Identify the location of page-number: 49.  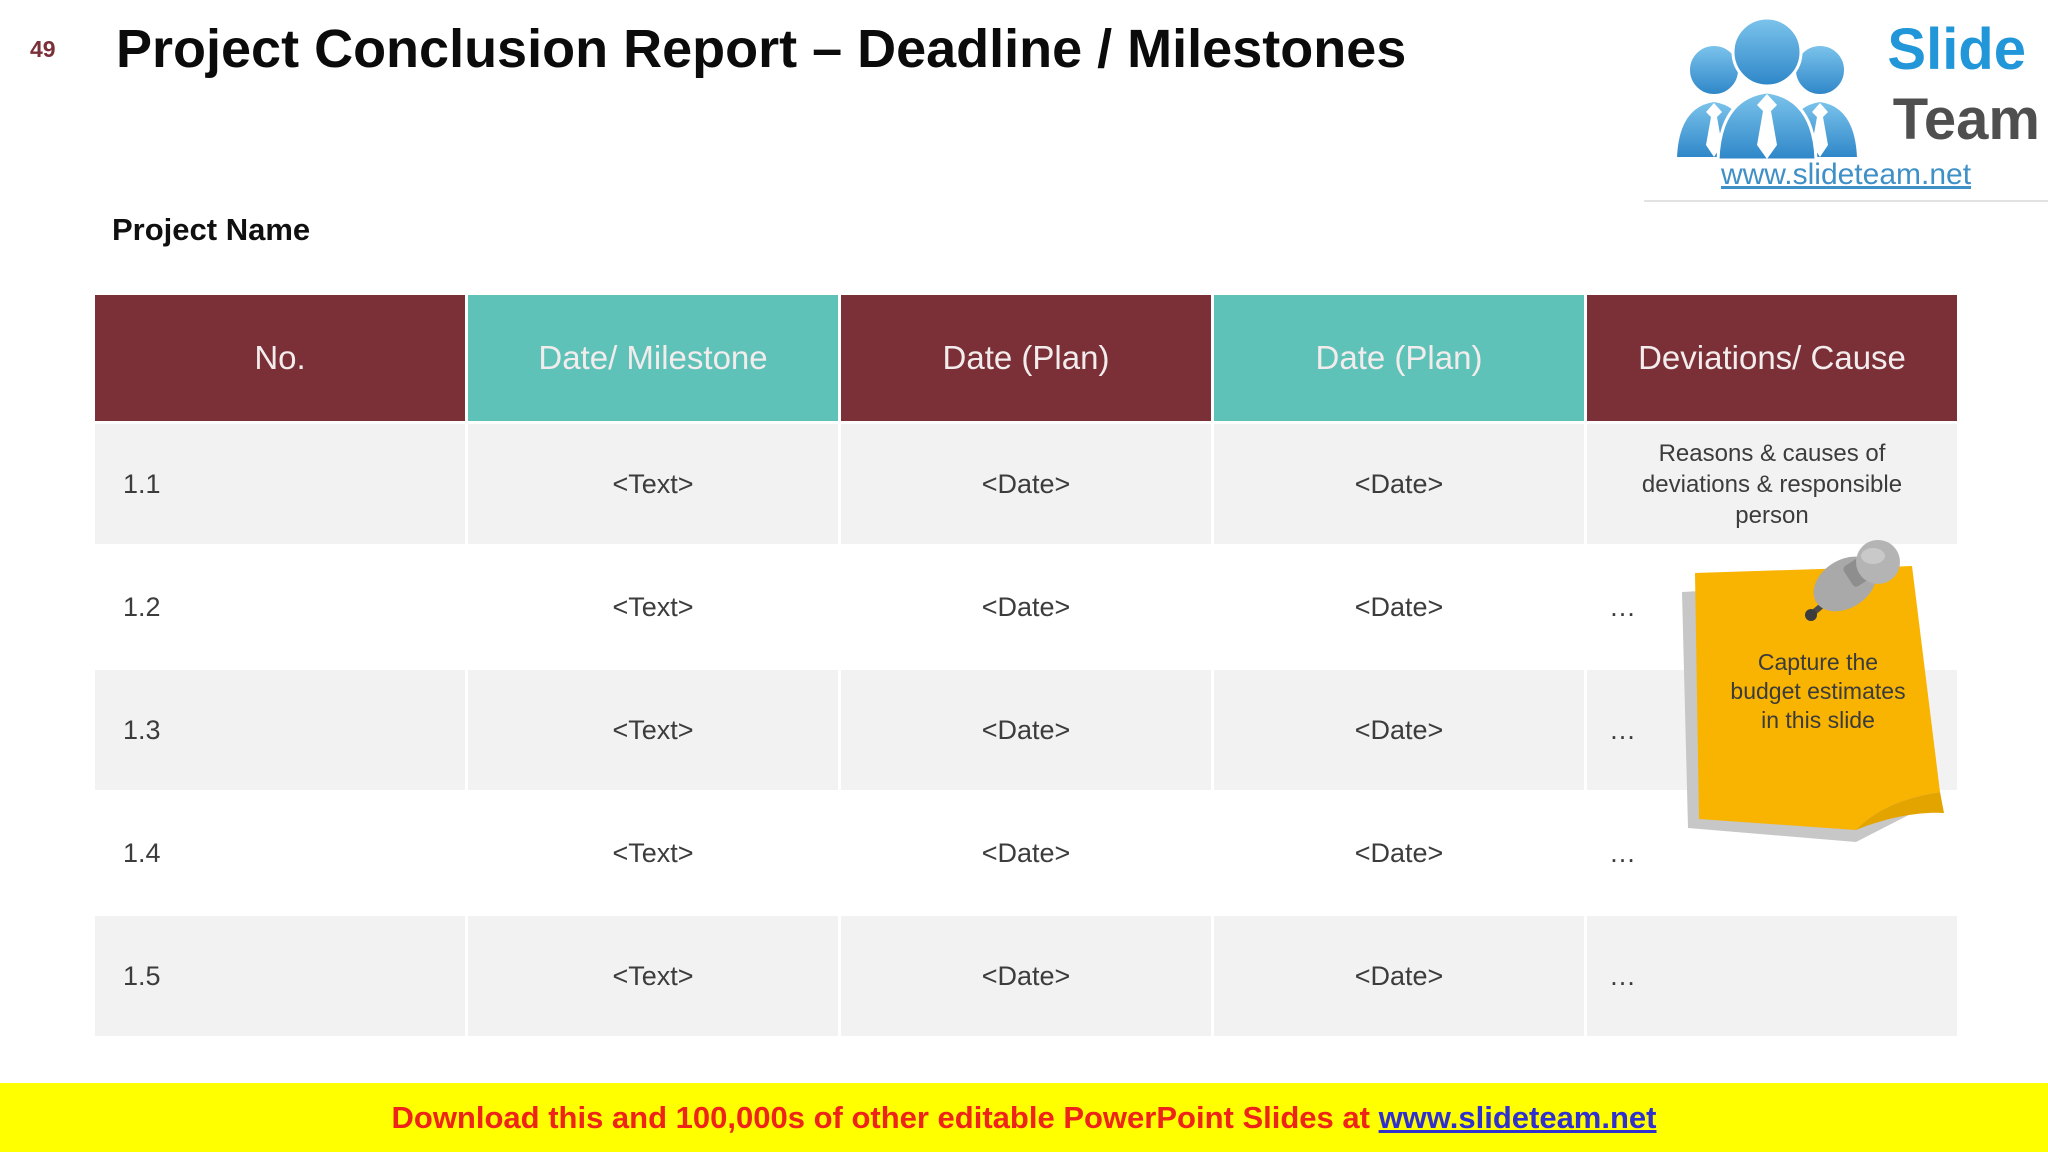
(43, 49).